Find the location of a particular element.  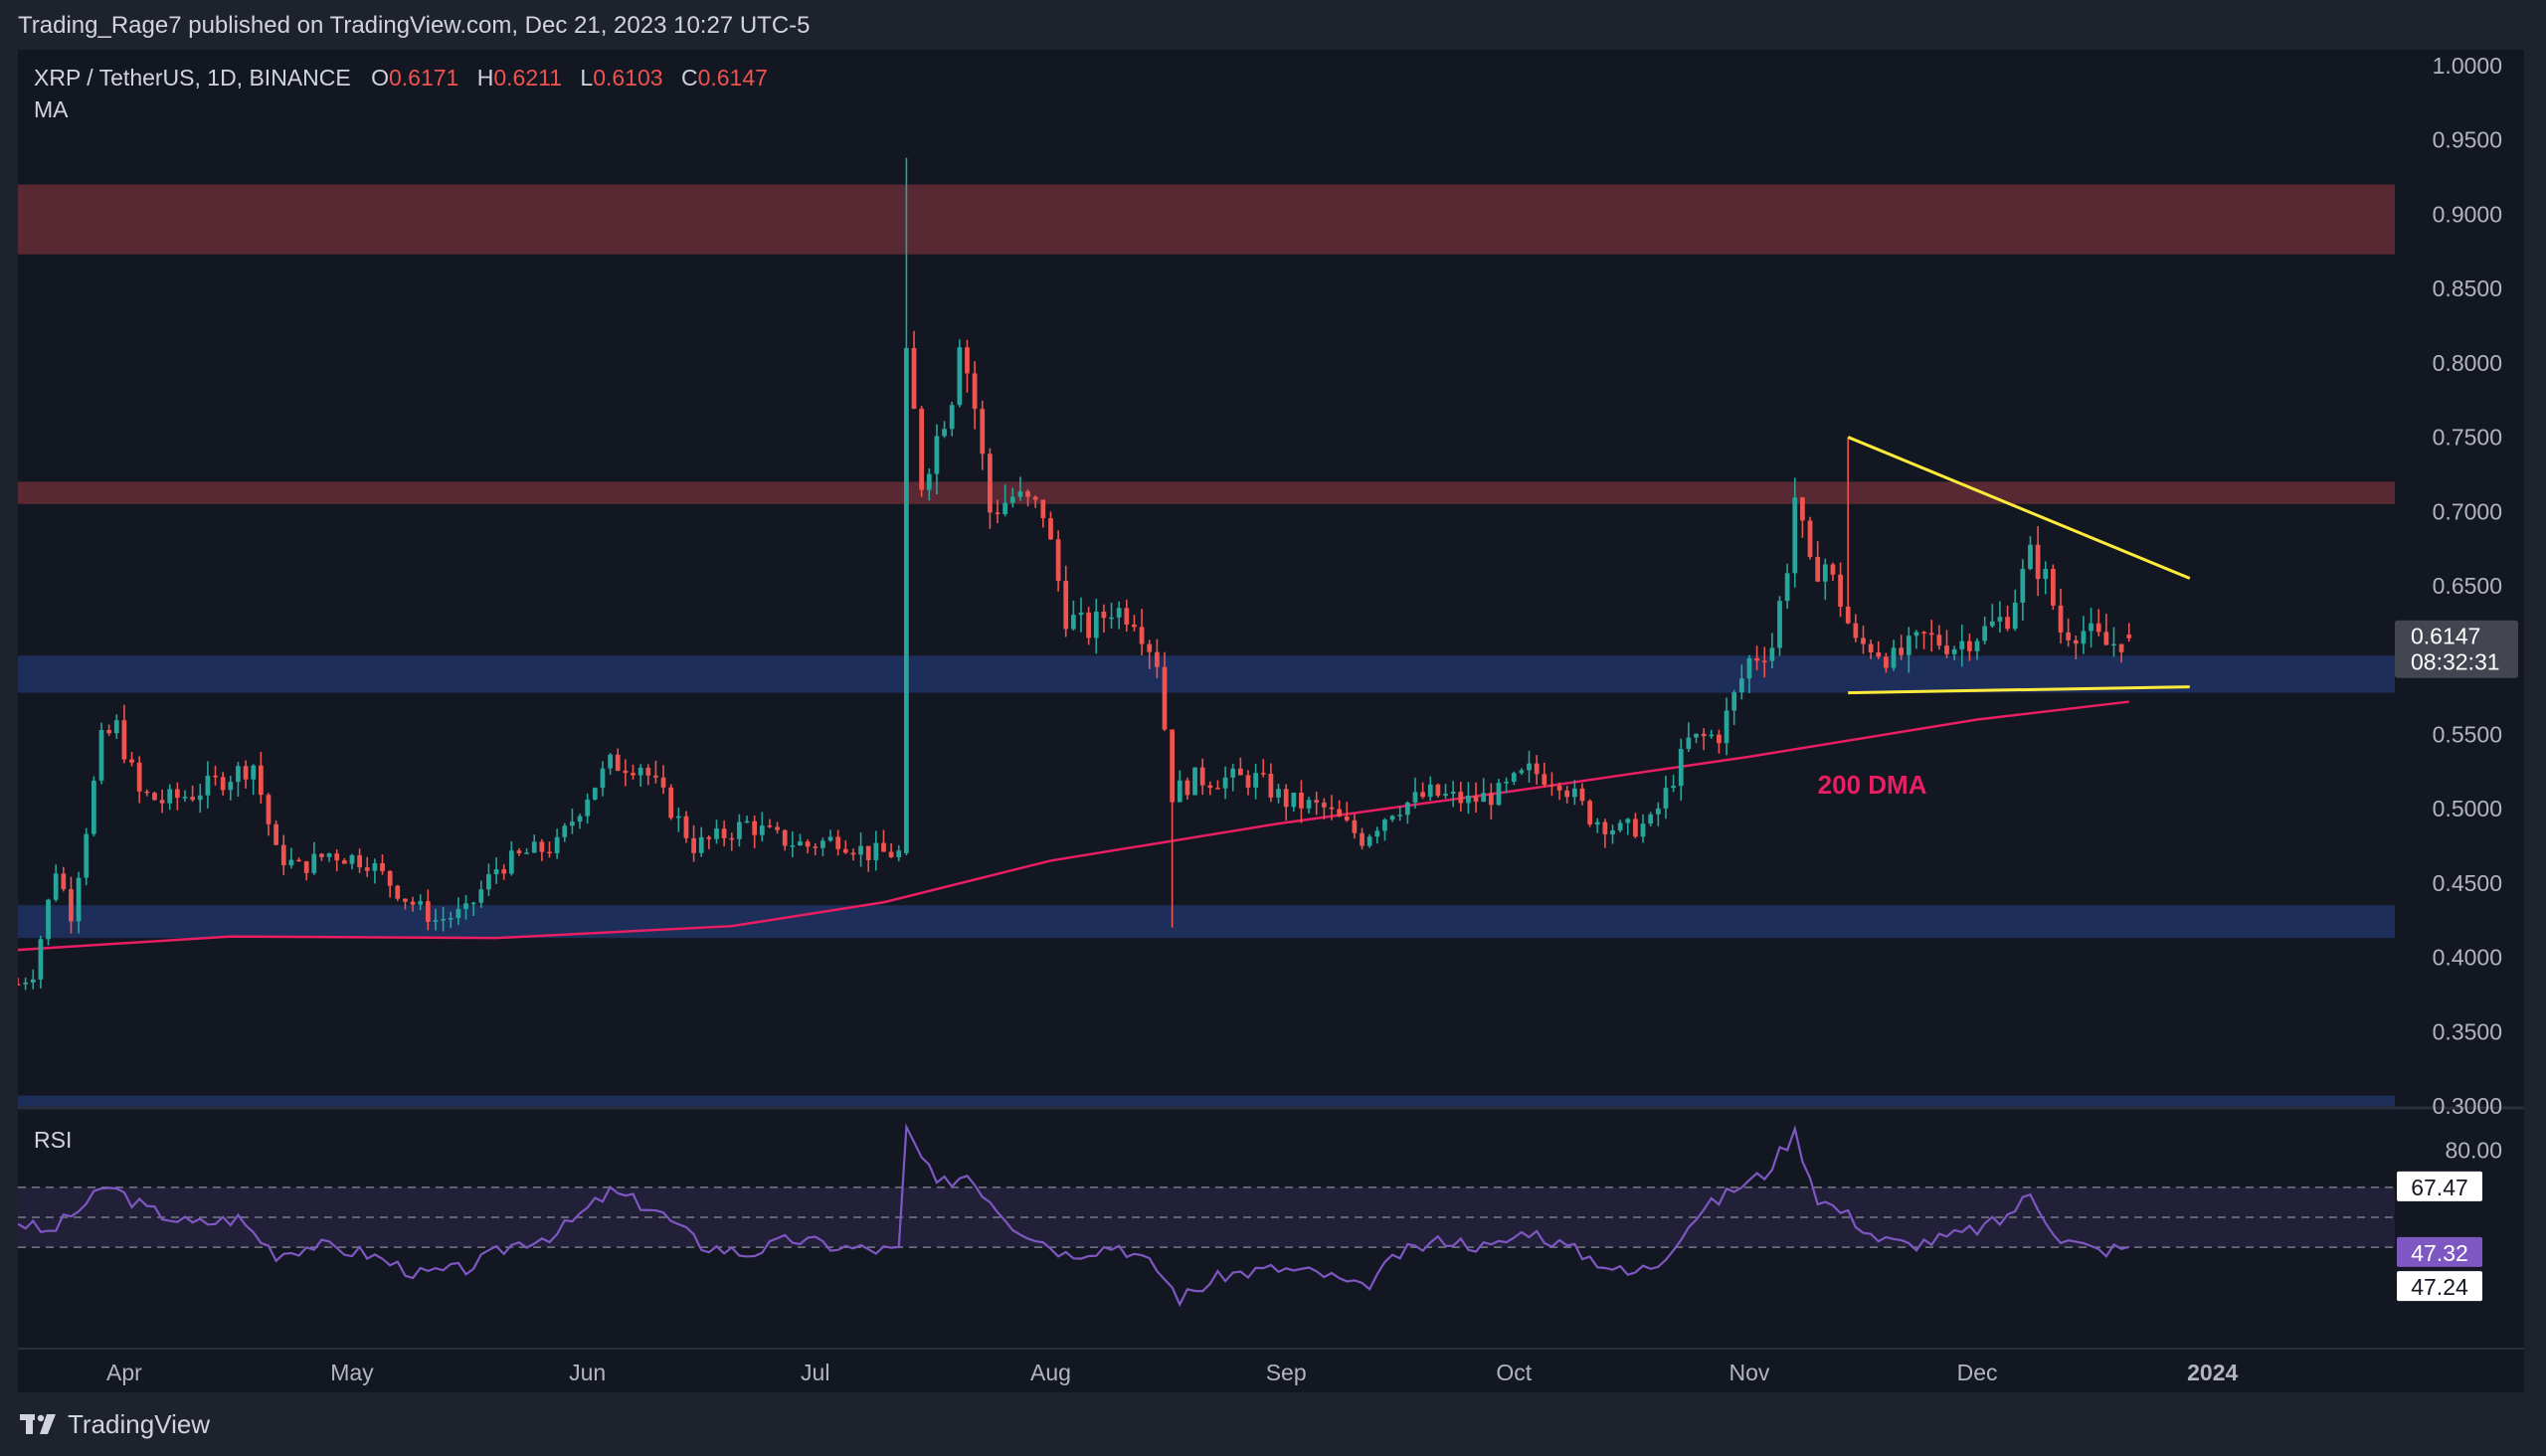

rsi-panel-label: RSI is located at coordinates (53, 1140).